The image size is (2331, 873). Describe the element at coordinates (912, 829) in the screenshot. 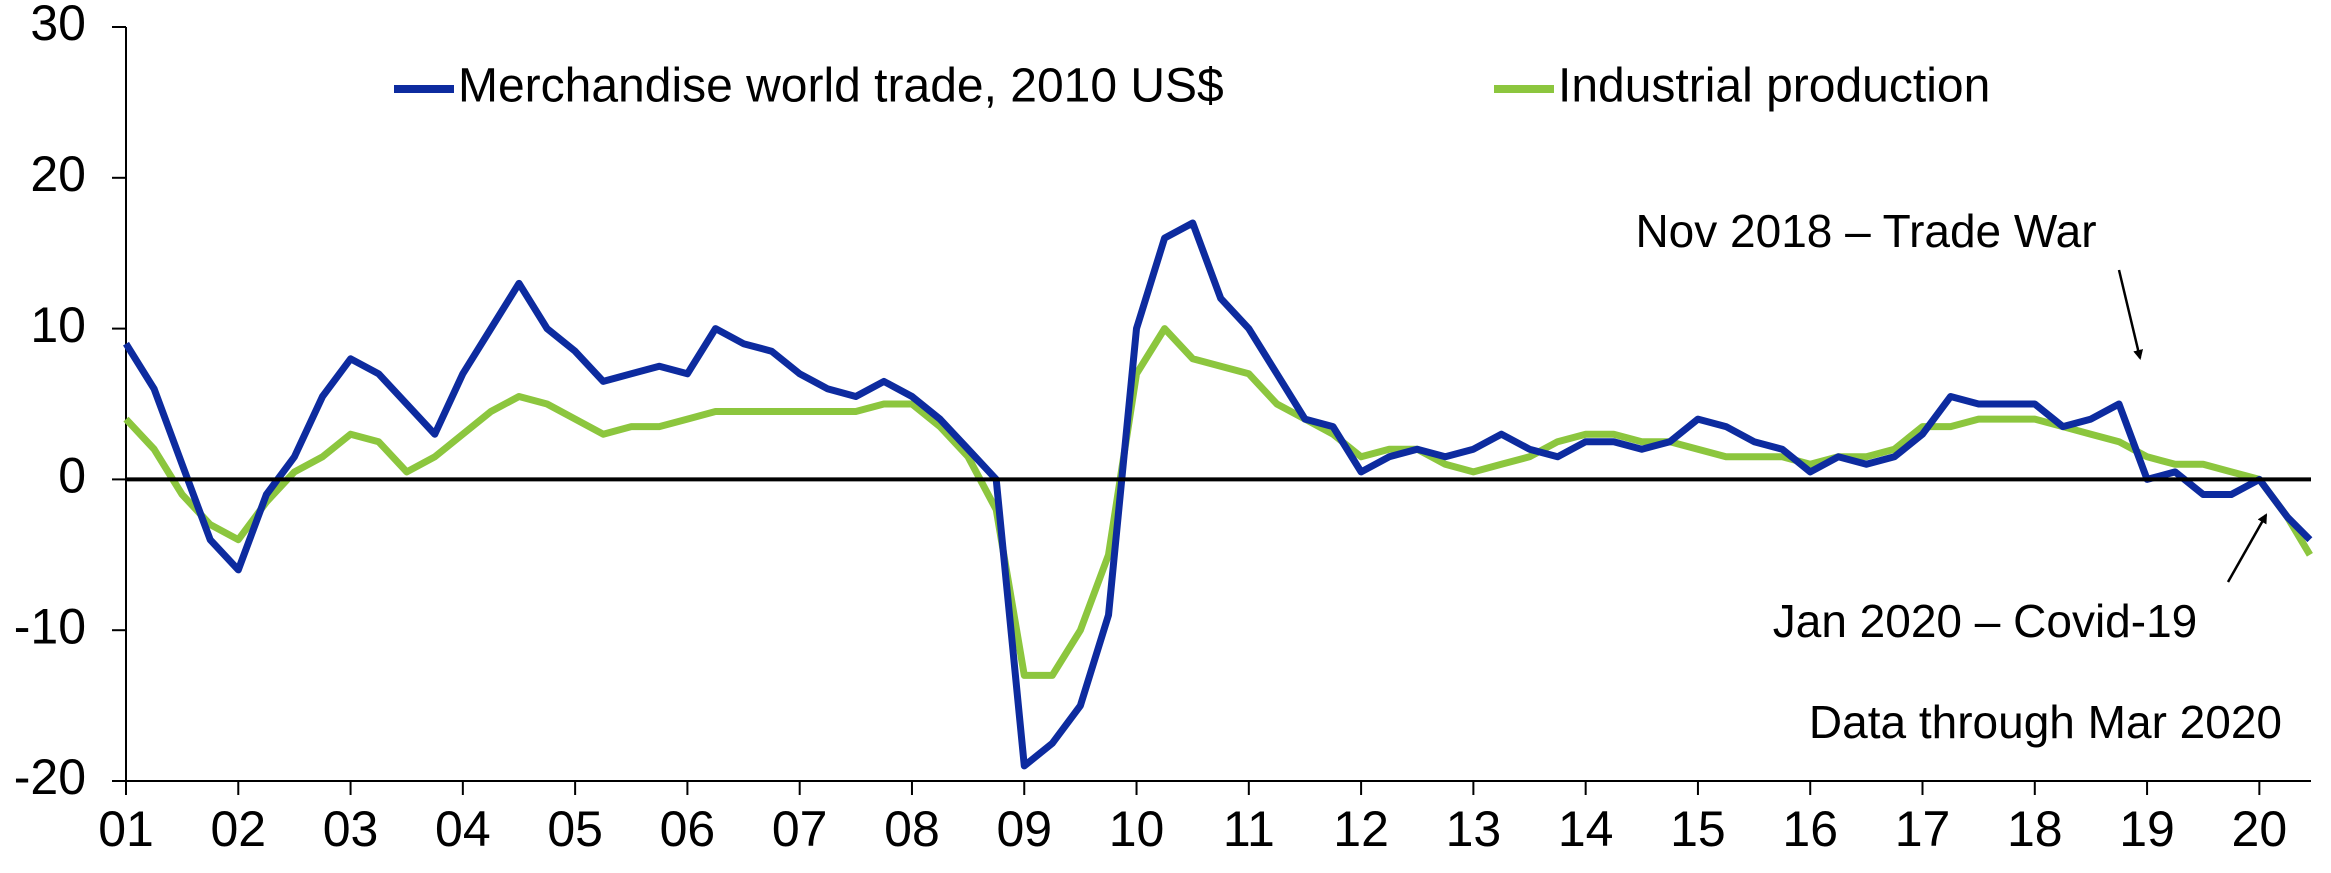

I see `x-tick-label: 08` at that location.